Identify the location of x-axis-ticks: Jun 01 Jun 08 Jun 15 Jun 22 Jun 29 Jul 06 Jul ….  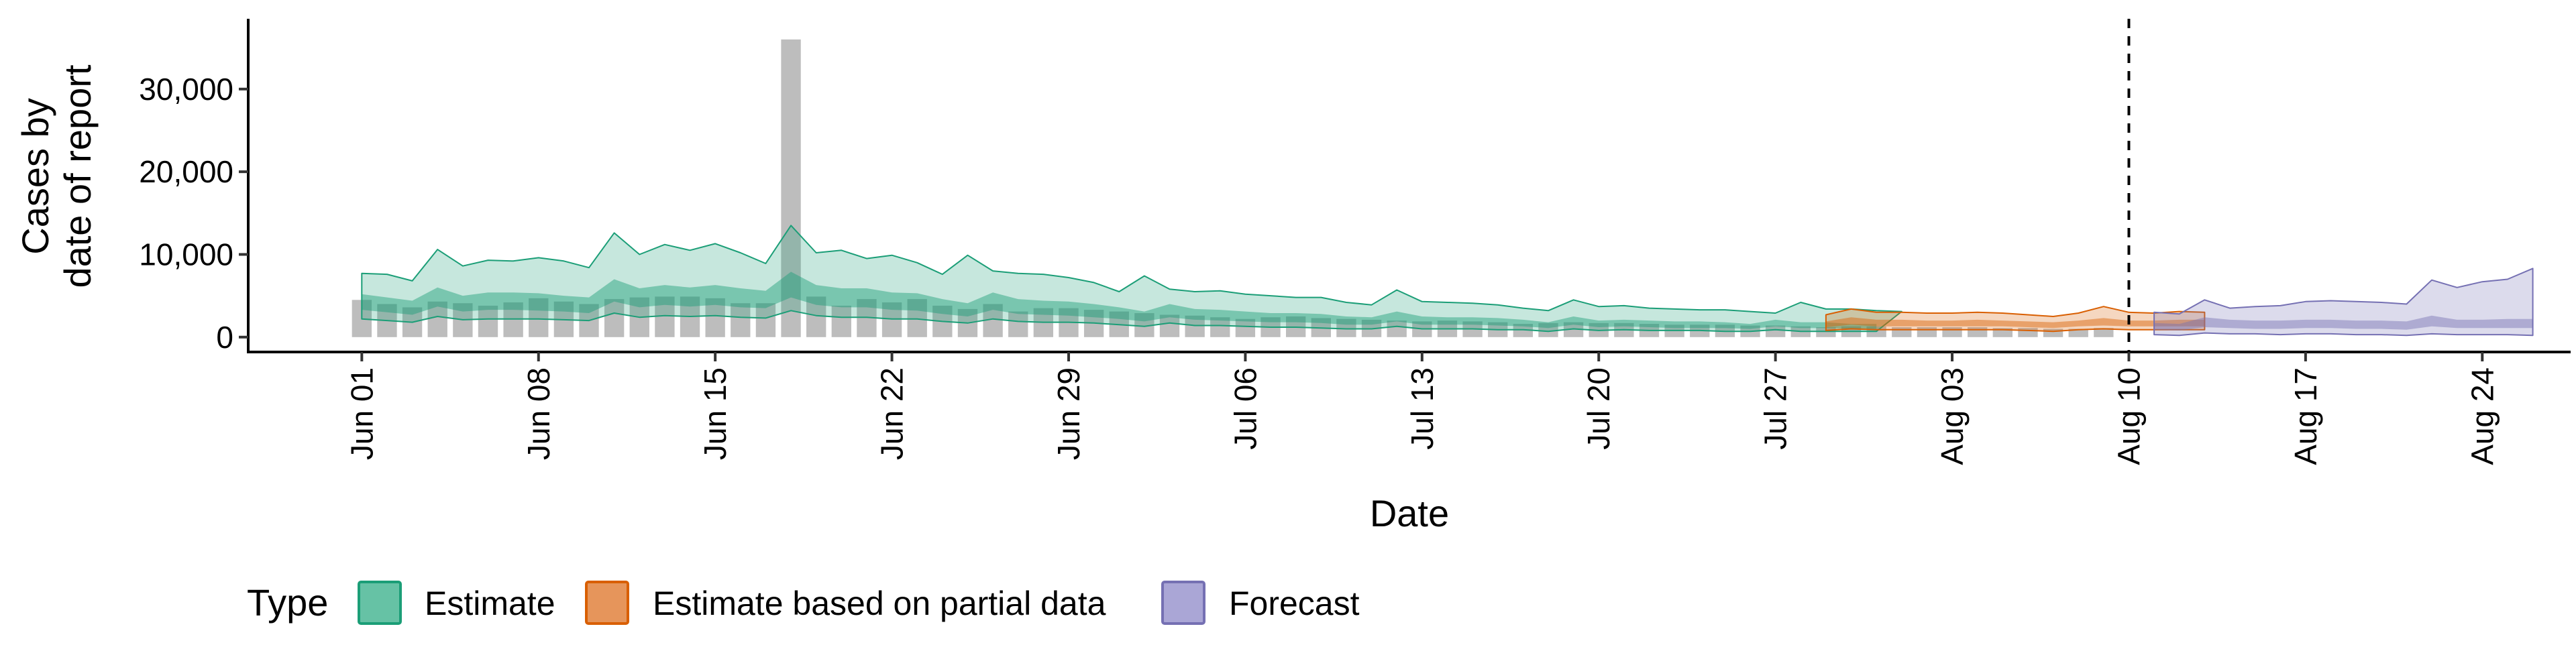
(1422, 408).